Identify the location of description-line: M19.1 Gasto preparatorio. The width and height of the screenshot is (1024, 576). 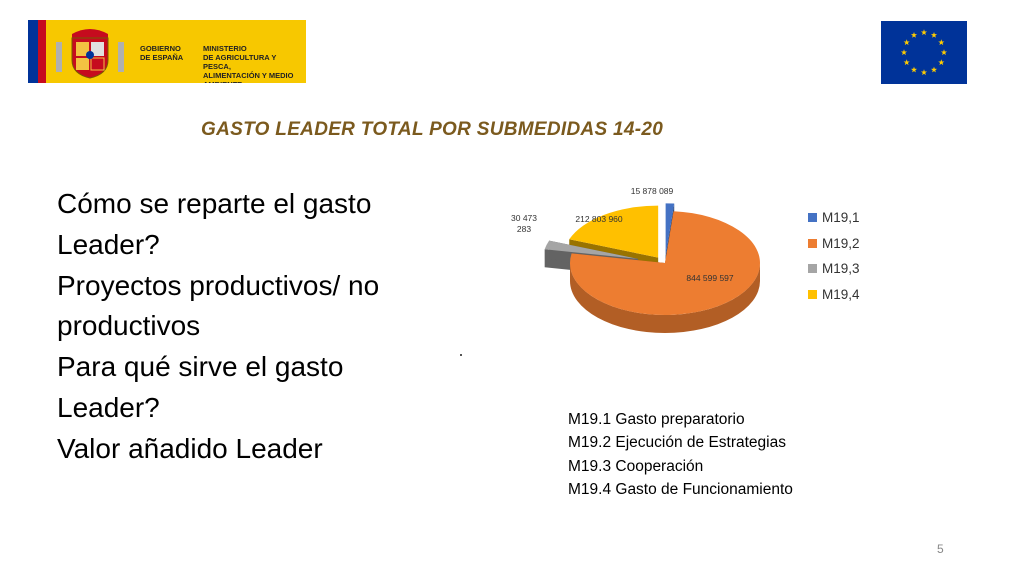
(656, 419).